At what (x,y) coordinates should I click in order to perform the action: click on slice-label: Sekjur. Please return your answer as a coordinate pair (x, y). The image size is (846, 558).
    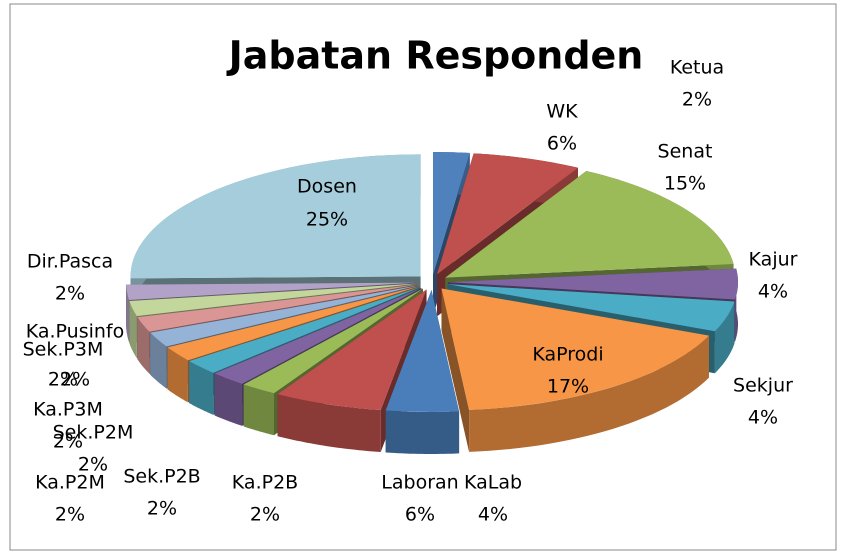
    Looking at the image, I should click on (763, 386).